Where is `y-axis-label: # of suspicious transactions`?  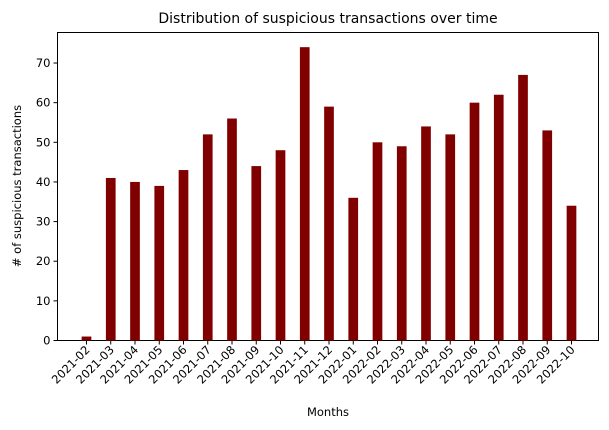 y-axis-label: # of suspicious transactions is located at coordinates (17, 186).